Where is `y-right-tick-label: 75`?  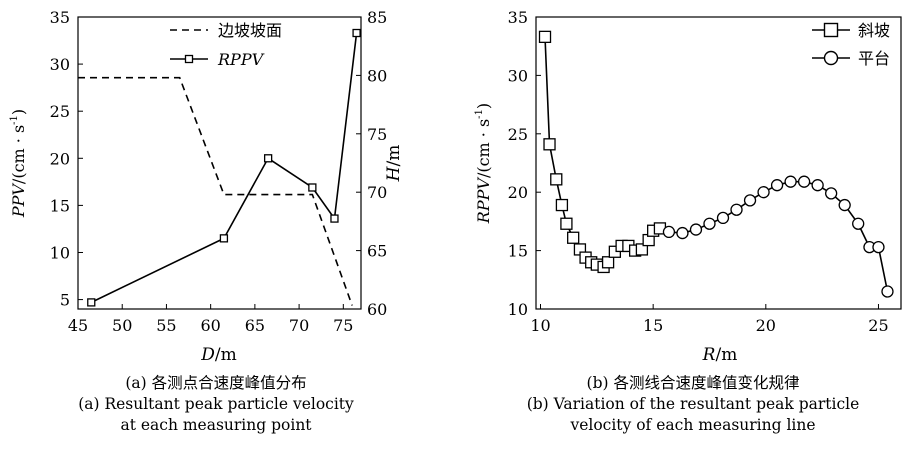
y-right-tick-label: 75 is located at coordinates (377, 134).